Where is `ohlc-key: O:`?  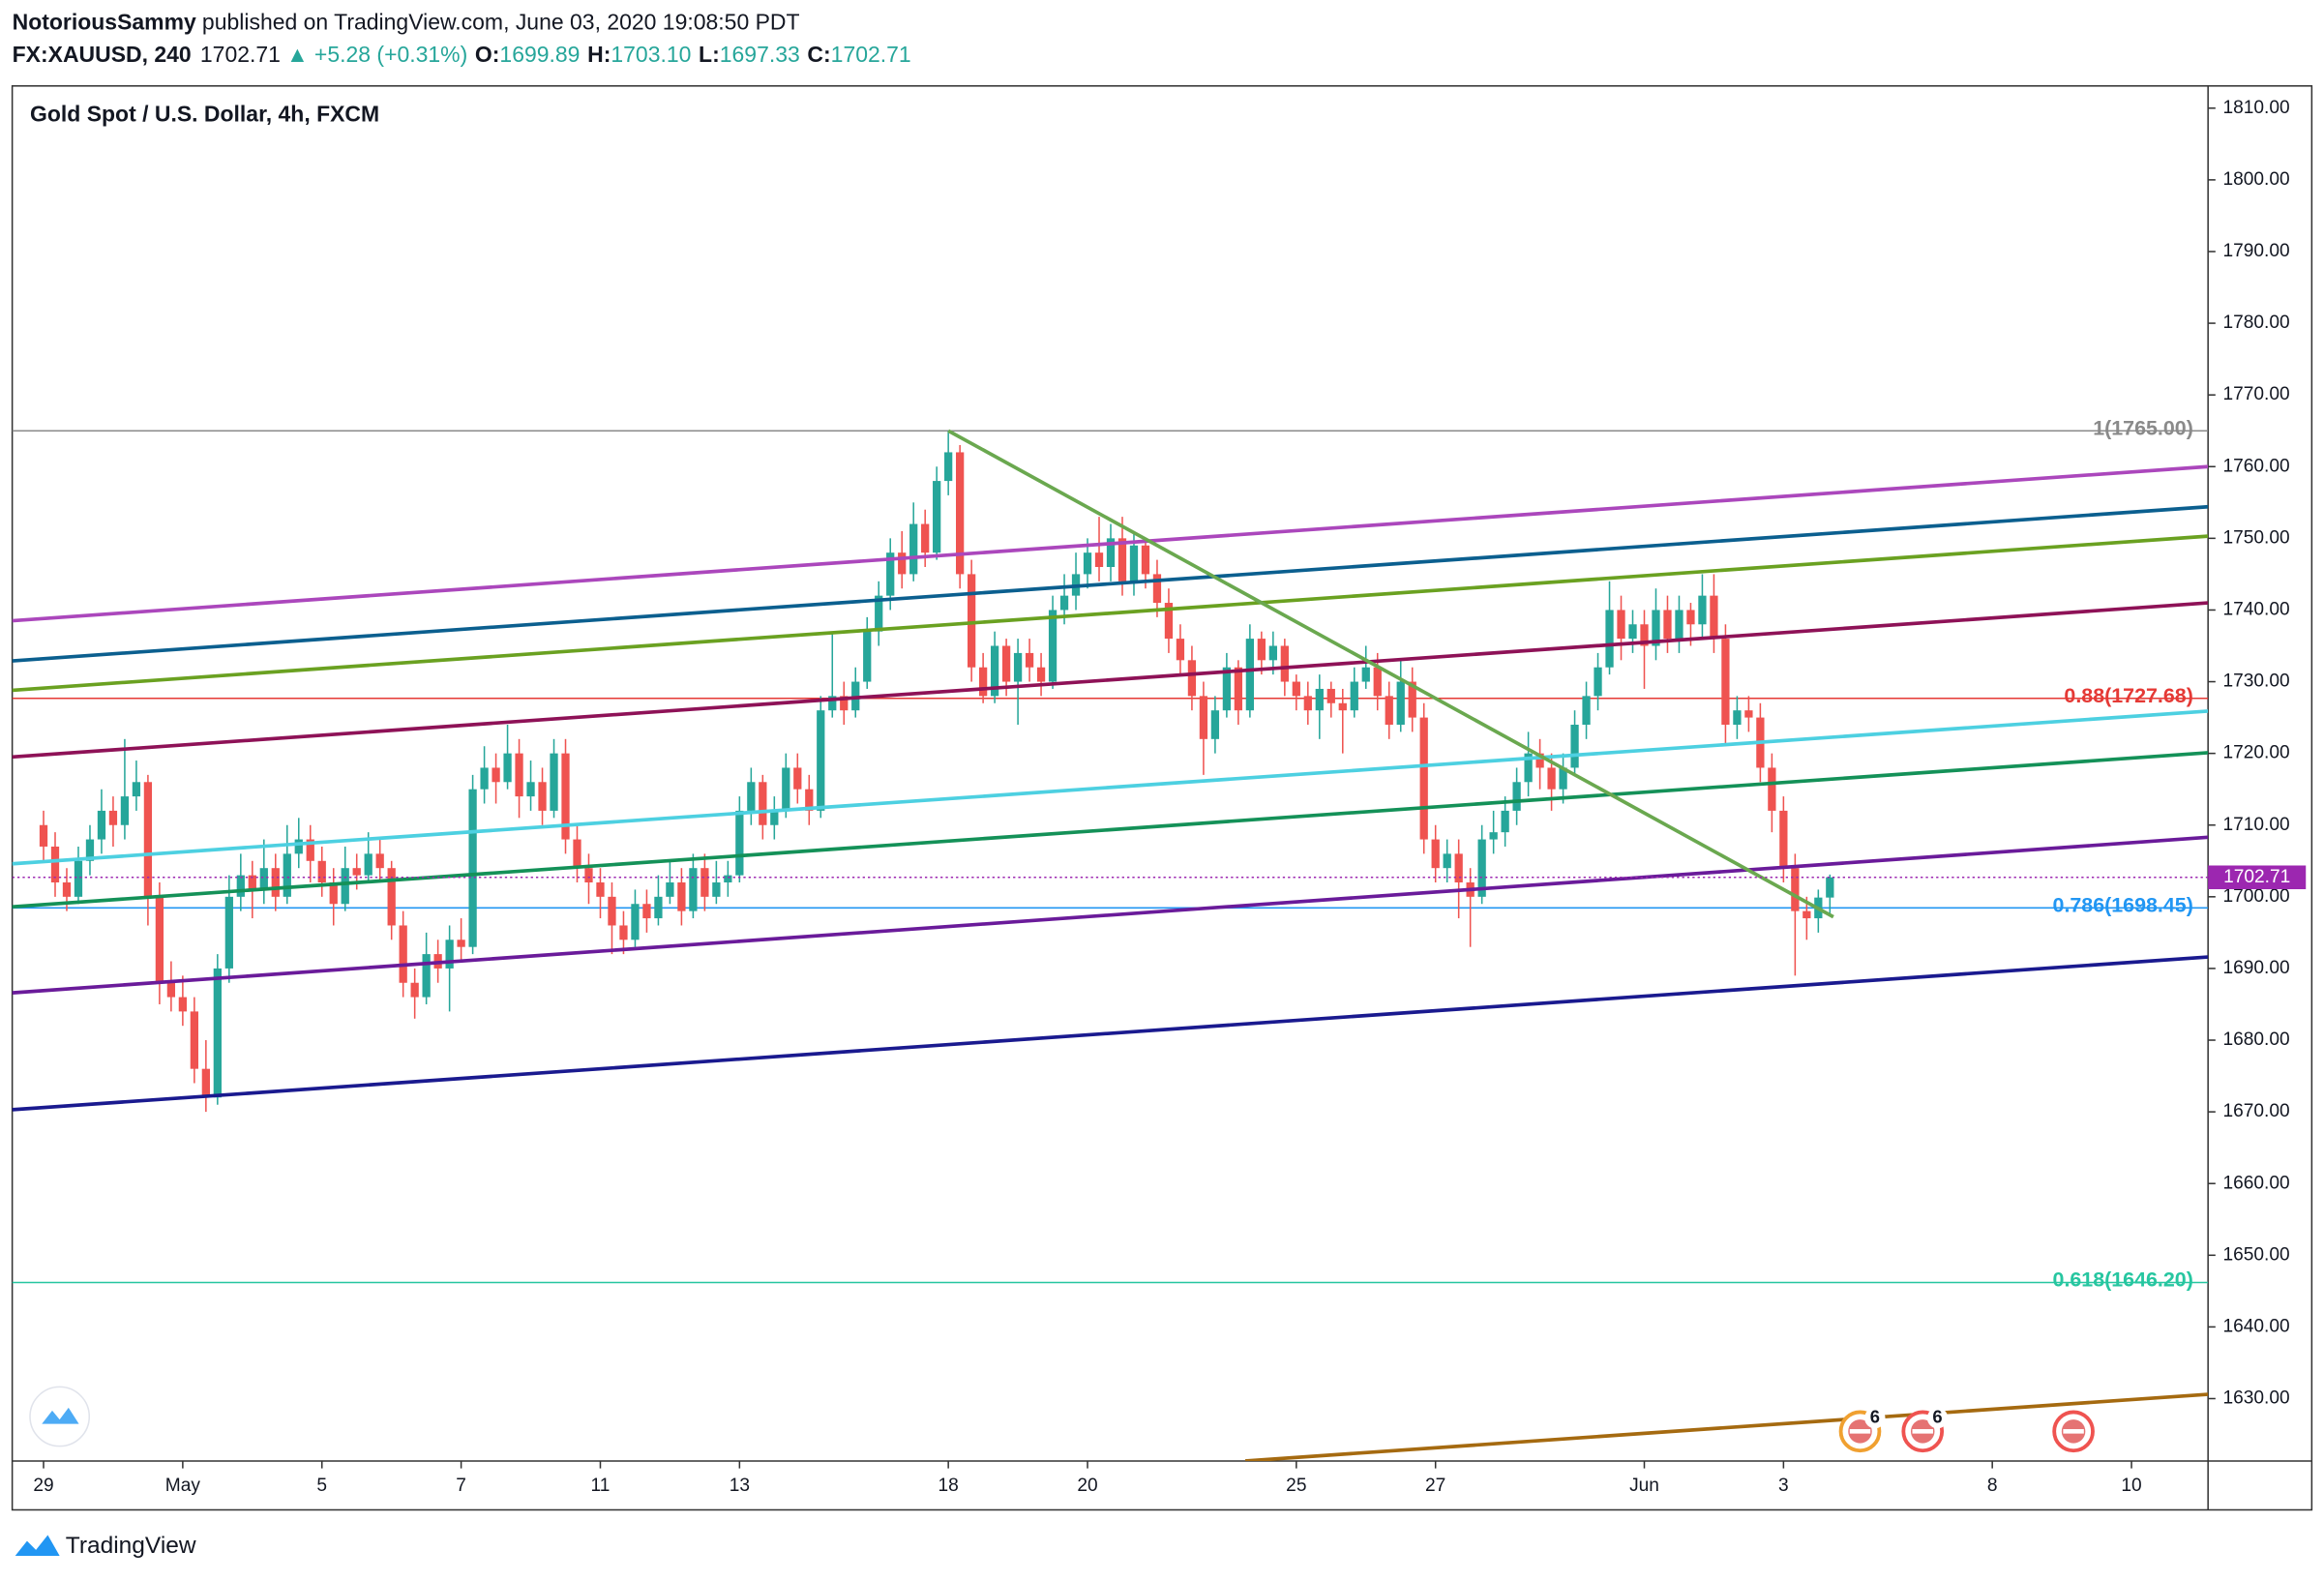 ohlc-key: O: is located at coordinates (488, 54).